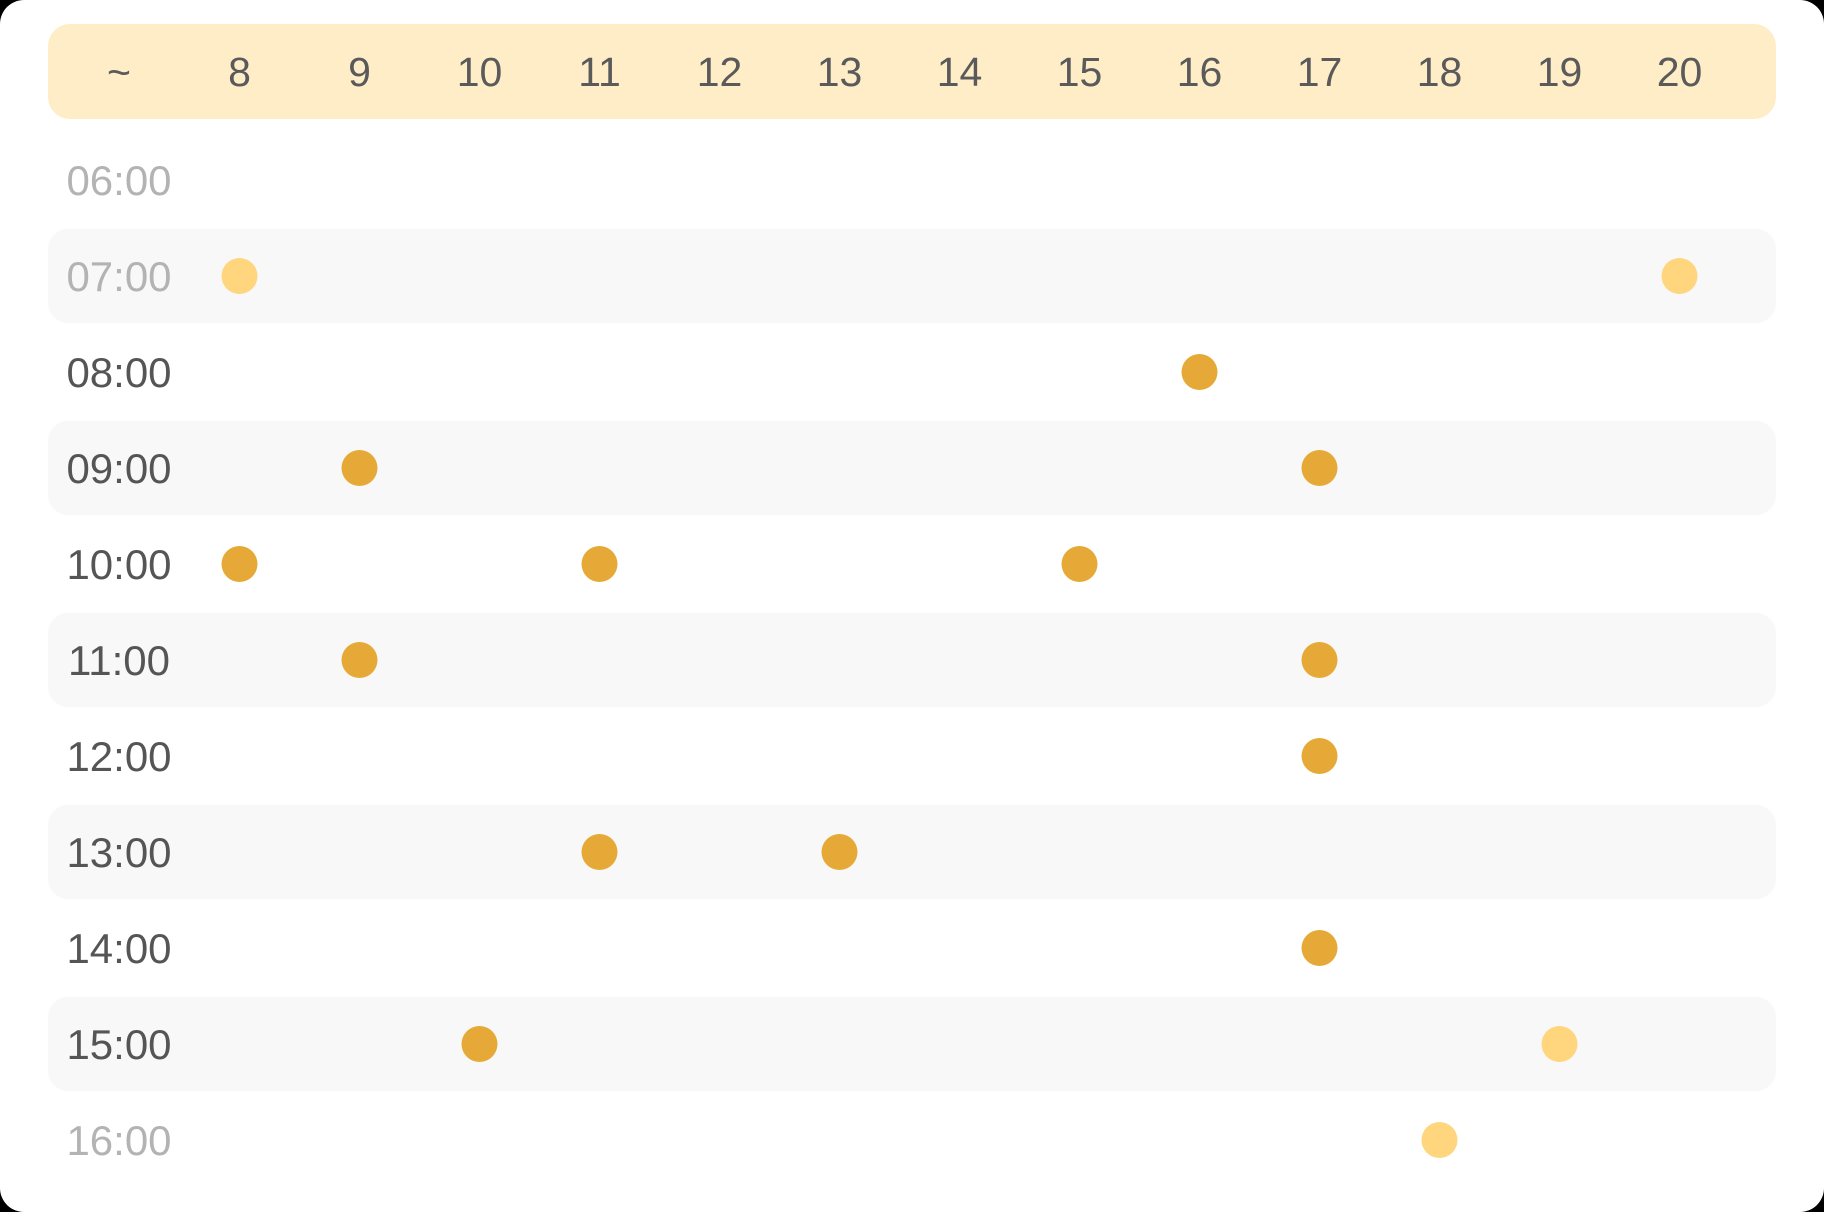 This screenshot has height=1212, width=1824. I want to click on row-label: 07:00, so click(118, 276).